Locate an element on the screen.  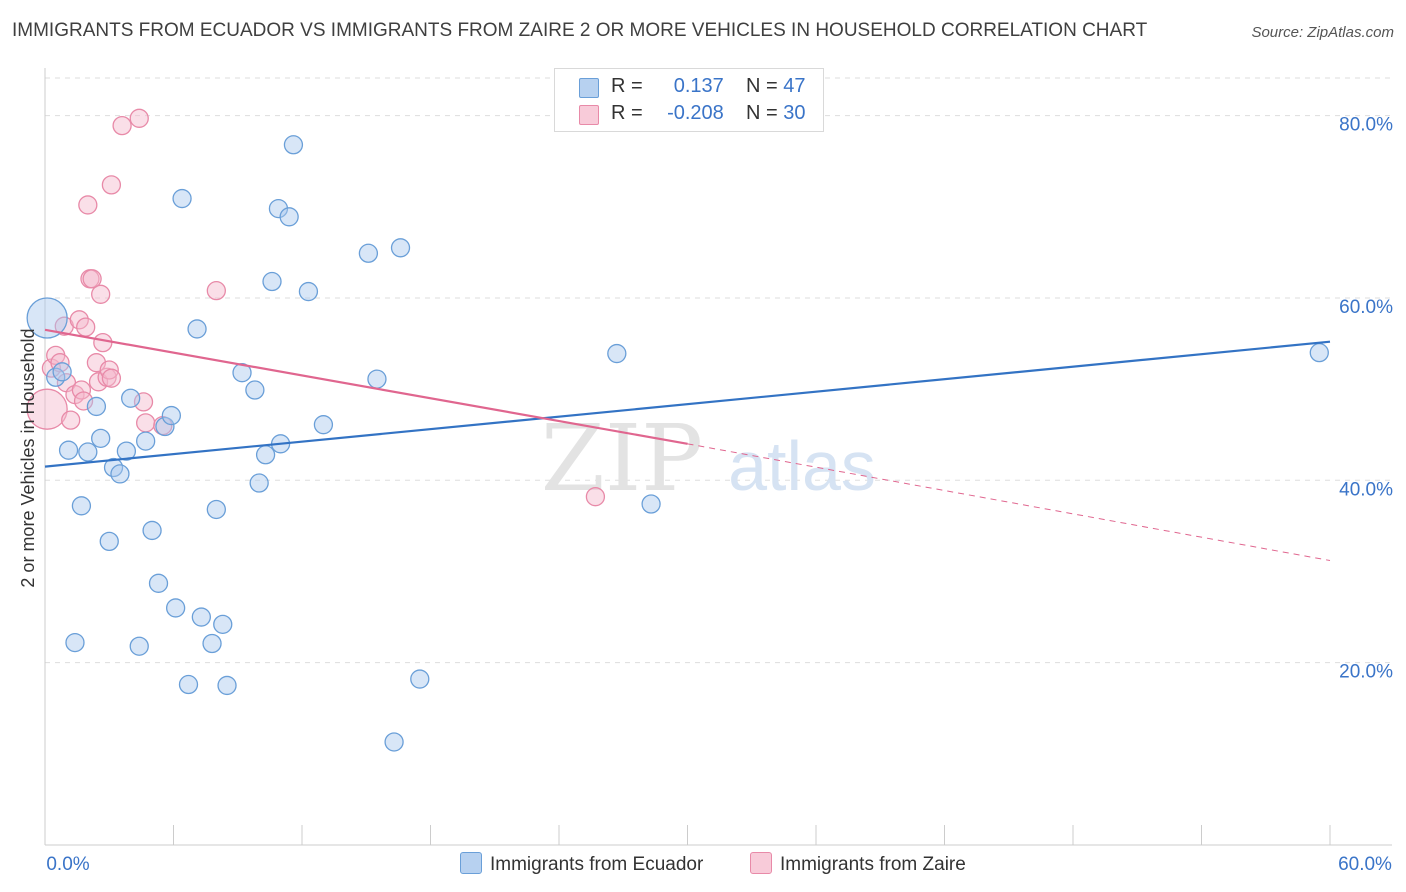
zaire-trend-extension is located at coordinates (1009, 502).